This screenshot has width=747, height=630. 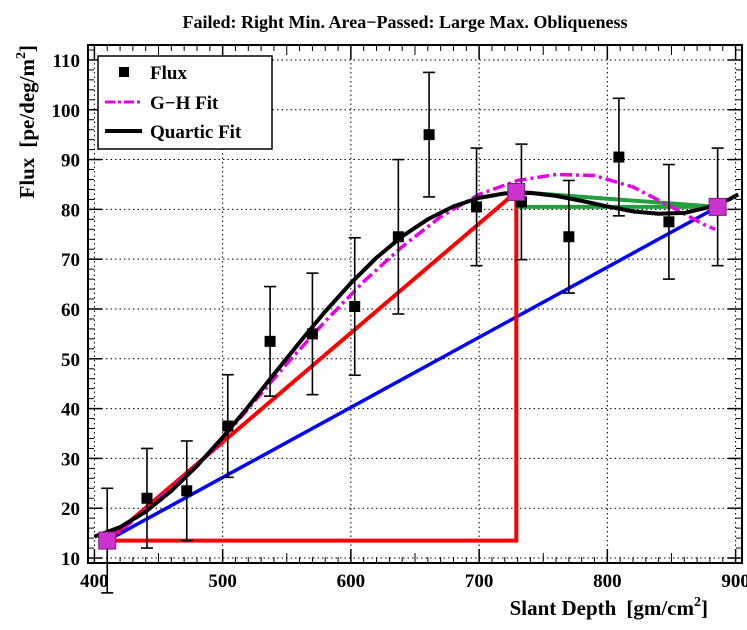 I want to click on y-axis-label-close: ], so click(x=27, y=48).